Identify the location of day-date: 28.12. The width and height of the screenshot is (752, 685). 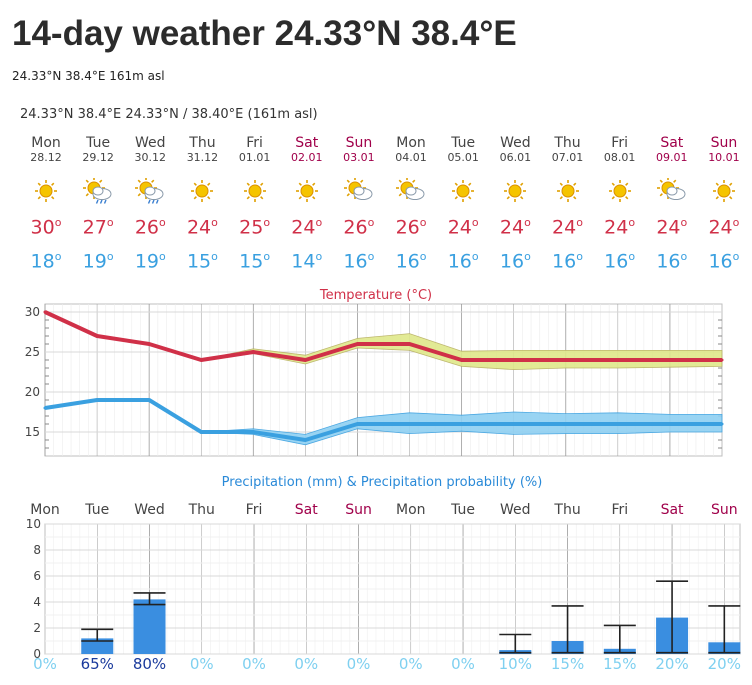
(46, 157).